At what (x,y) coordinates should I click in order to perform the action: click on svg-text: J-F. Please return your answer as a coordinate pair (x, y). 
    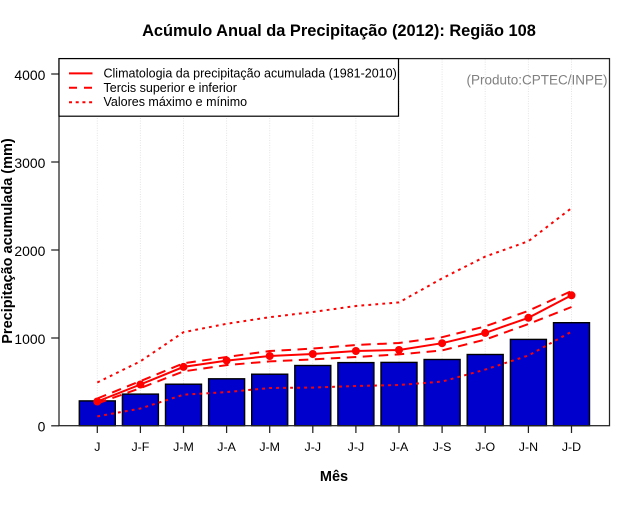
    Looking at the image, I should click on (140, 447).